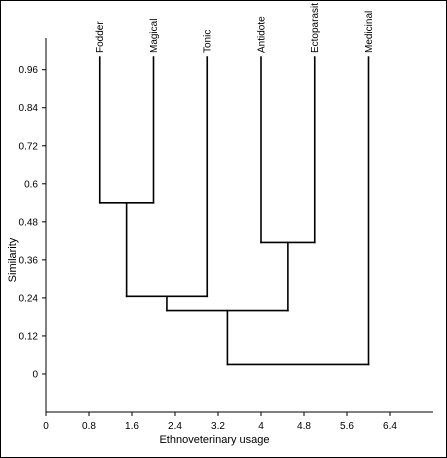 This screenshot has height=458, width=447. I want to click on leaf-label: Medicinal, so click(369, 32).